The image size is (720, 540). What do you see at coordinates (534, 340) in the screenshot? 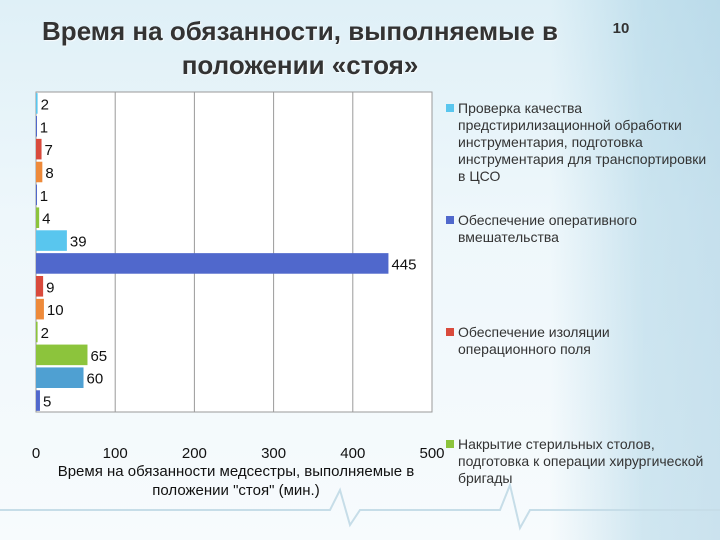
I see `legend-label: Обеспечение изоляции операционного поля` at bounding box center [534, 340].